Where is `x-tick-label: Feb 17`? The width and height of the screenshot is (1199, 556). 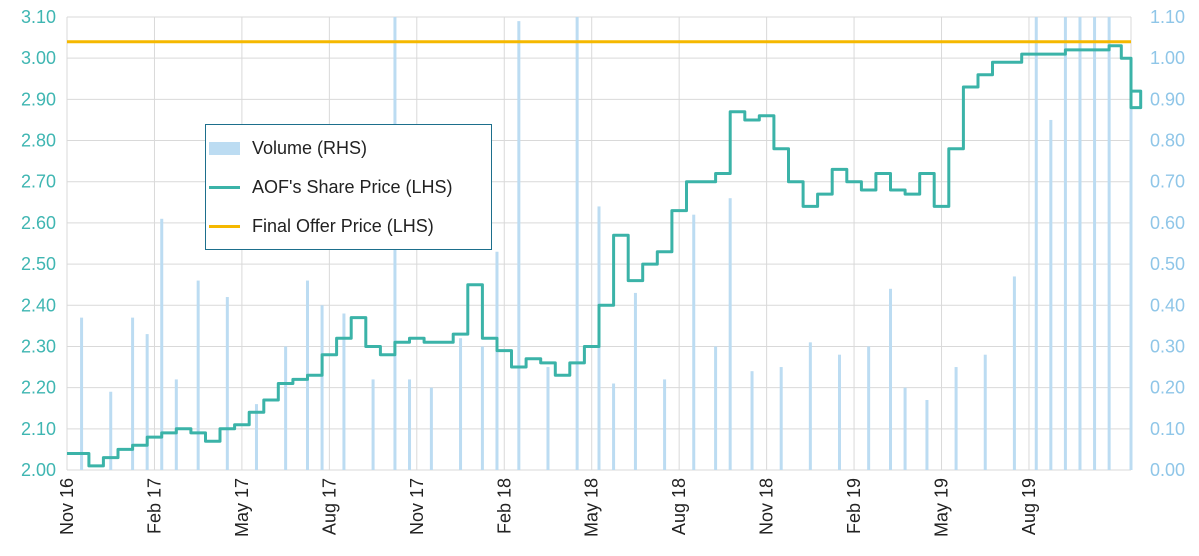 x-tick-label: Feb 17 is located at coordinates (154, 506).